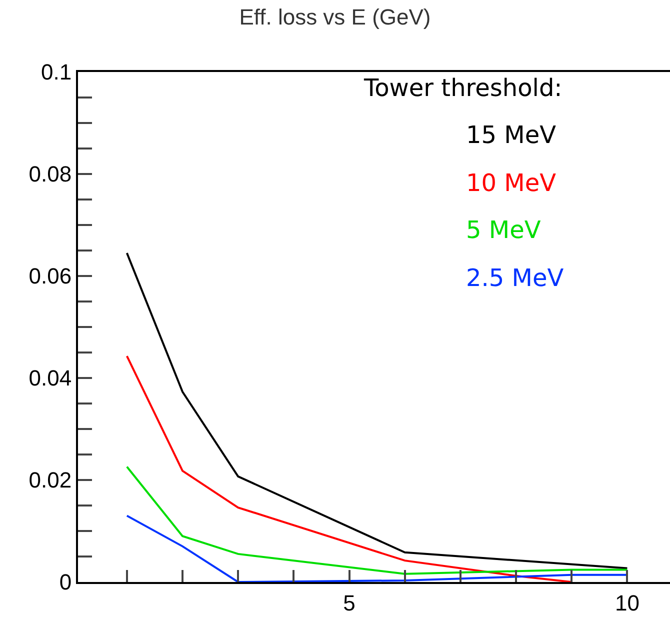 Image resolution: width=670 pixels, height=622 pixels. Describe the element at coordinates (504, 230) in the screenshot. I see `text: 5 MeV` at that location.